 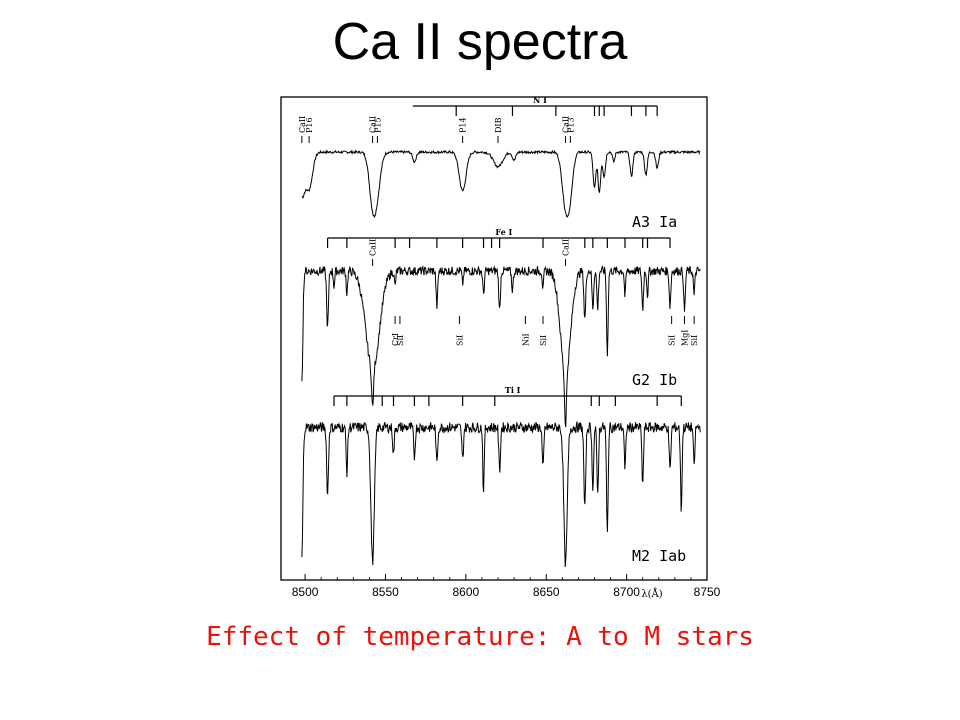 What do you see at coordinates (503, 232) in the screenshot?
I see `multiplet-label: Fe I` at bounding box center [503, 232].